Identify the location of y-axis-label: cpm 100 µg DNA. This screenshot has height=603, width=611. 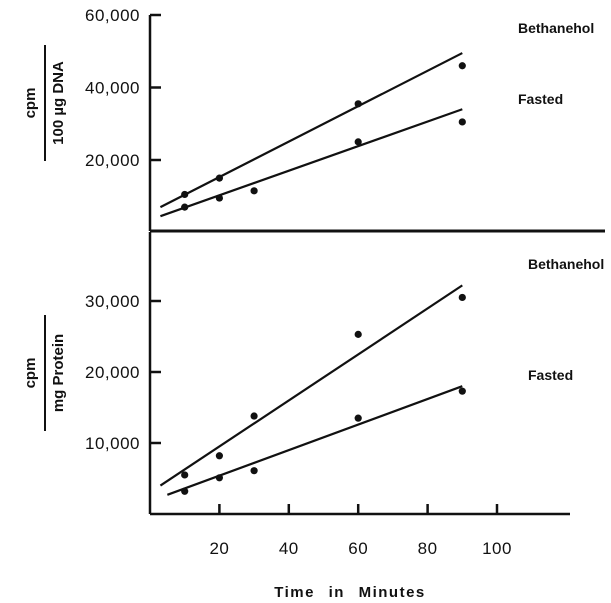
(44, 103).